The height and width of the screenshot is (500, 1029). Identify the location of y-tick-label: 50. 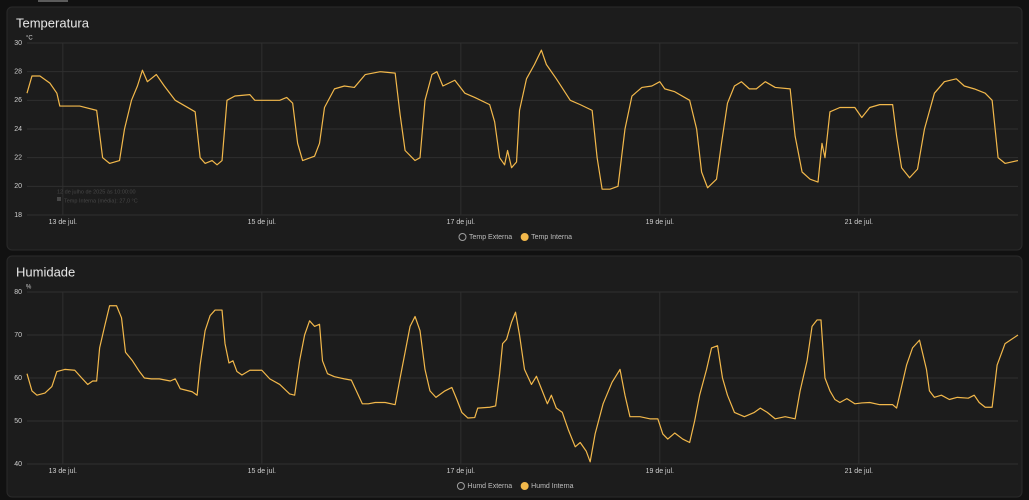
(18, 421).